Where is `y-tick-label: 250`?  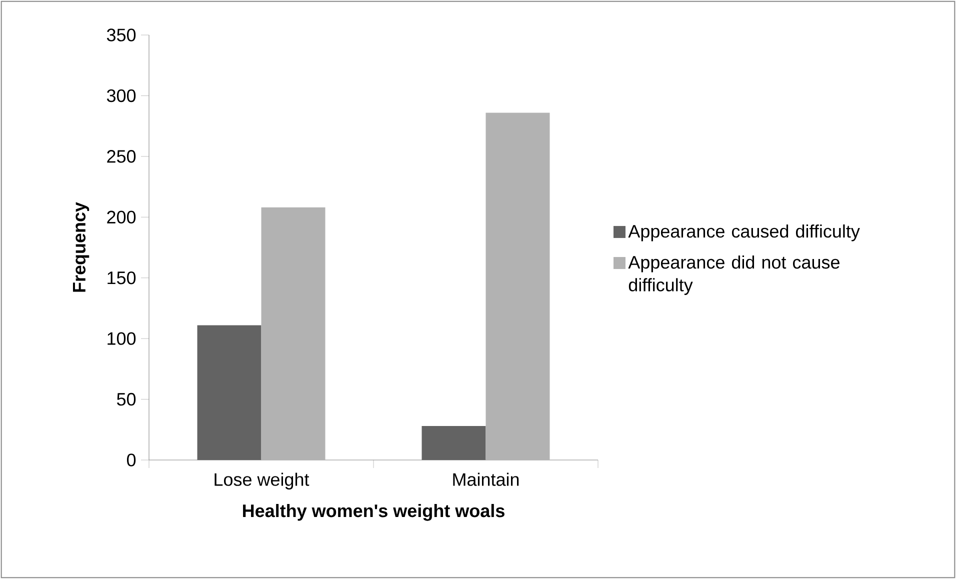
y-tick-label: 250 is located at coordinates (121, 156).